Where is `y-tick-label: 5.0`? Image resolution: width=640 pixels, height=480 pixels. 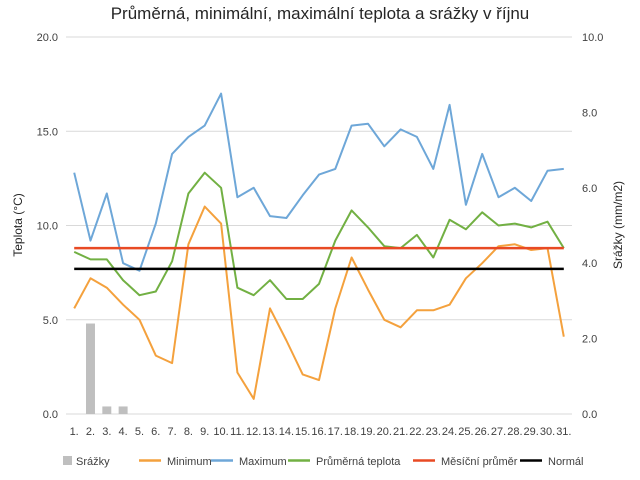 y-tick-label: 5.0 is located at coordinates (50, 321).